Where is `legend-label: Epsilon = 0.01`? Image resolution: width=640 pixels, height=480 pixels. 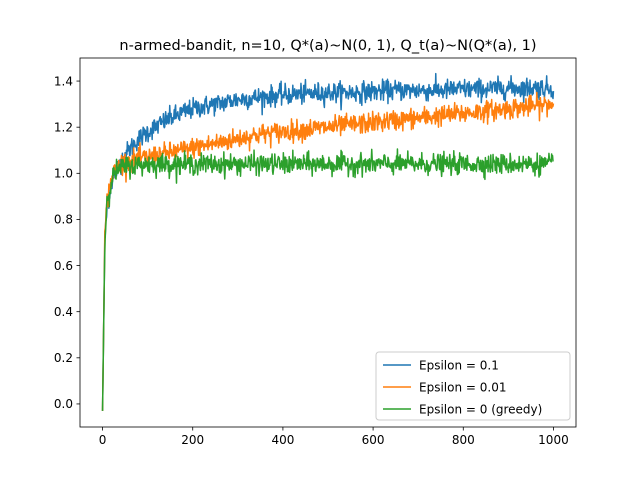
legend-label: Epsilon = 0.01 is located at coordinates (462, 387).